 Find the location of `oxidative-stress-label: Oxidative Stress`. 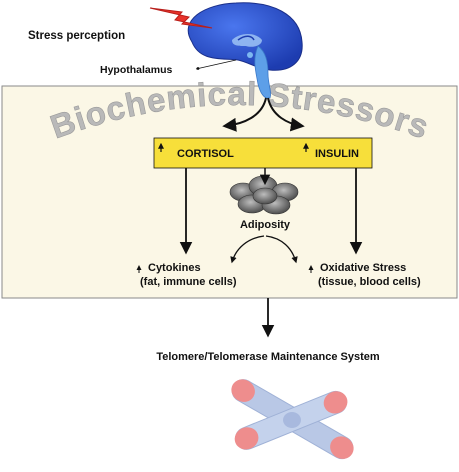

oxidative-stress-label: Oxidative Stress is located at coordinates (363, 268).